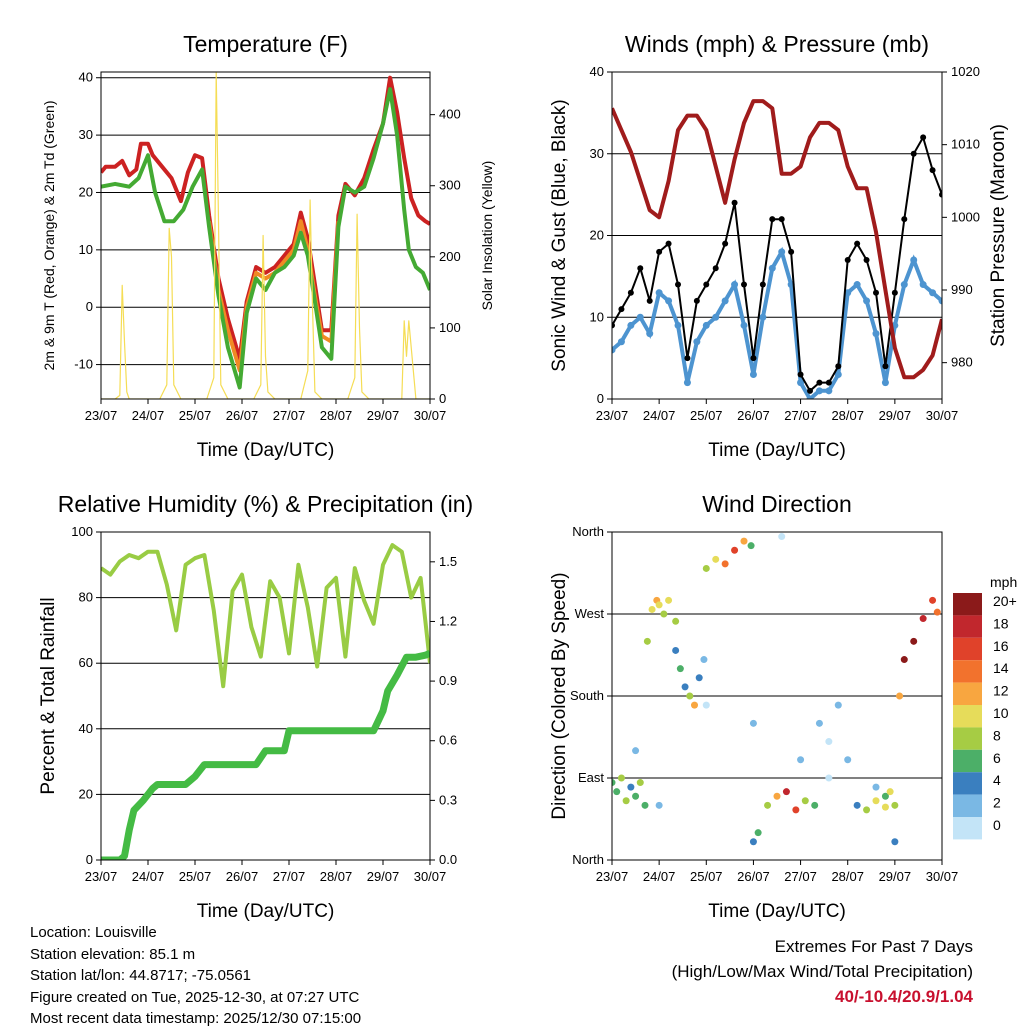  I want to click on y-tick-label: 20, so click(86, 793).